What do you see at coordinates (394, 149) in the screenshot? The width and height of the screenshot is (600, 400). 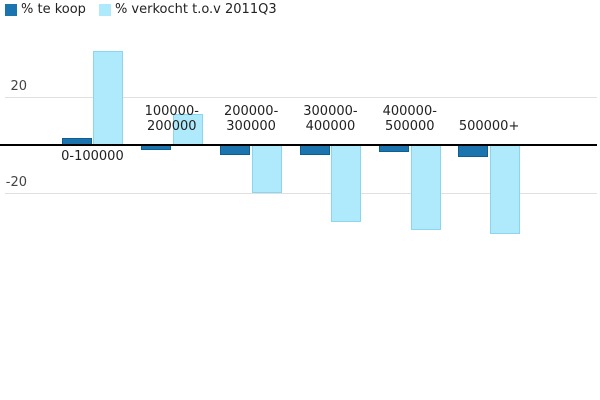 I see `bar-series0-cat4` at bounding box center [394, 149].